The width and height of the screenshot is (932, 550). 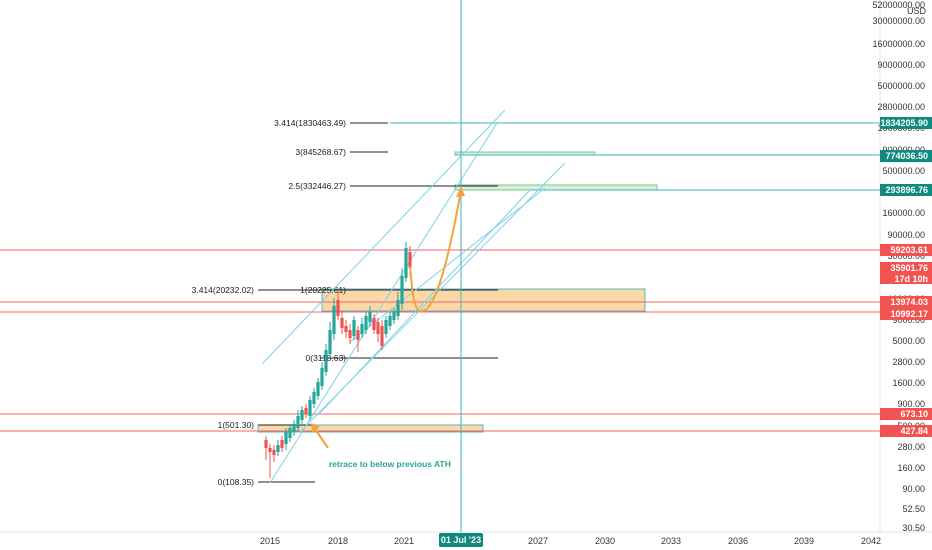 What do you see at coordinates (390, 464) in the screenshot?
I see `retrace-annotation: retrace to below previous ATH` at bounding box center [390, 464].